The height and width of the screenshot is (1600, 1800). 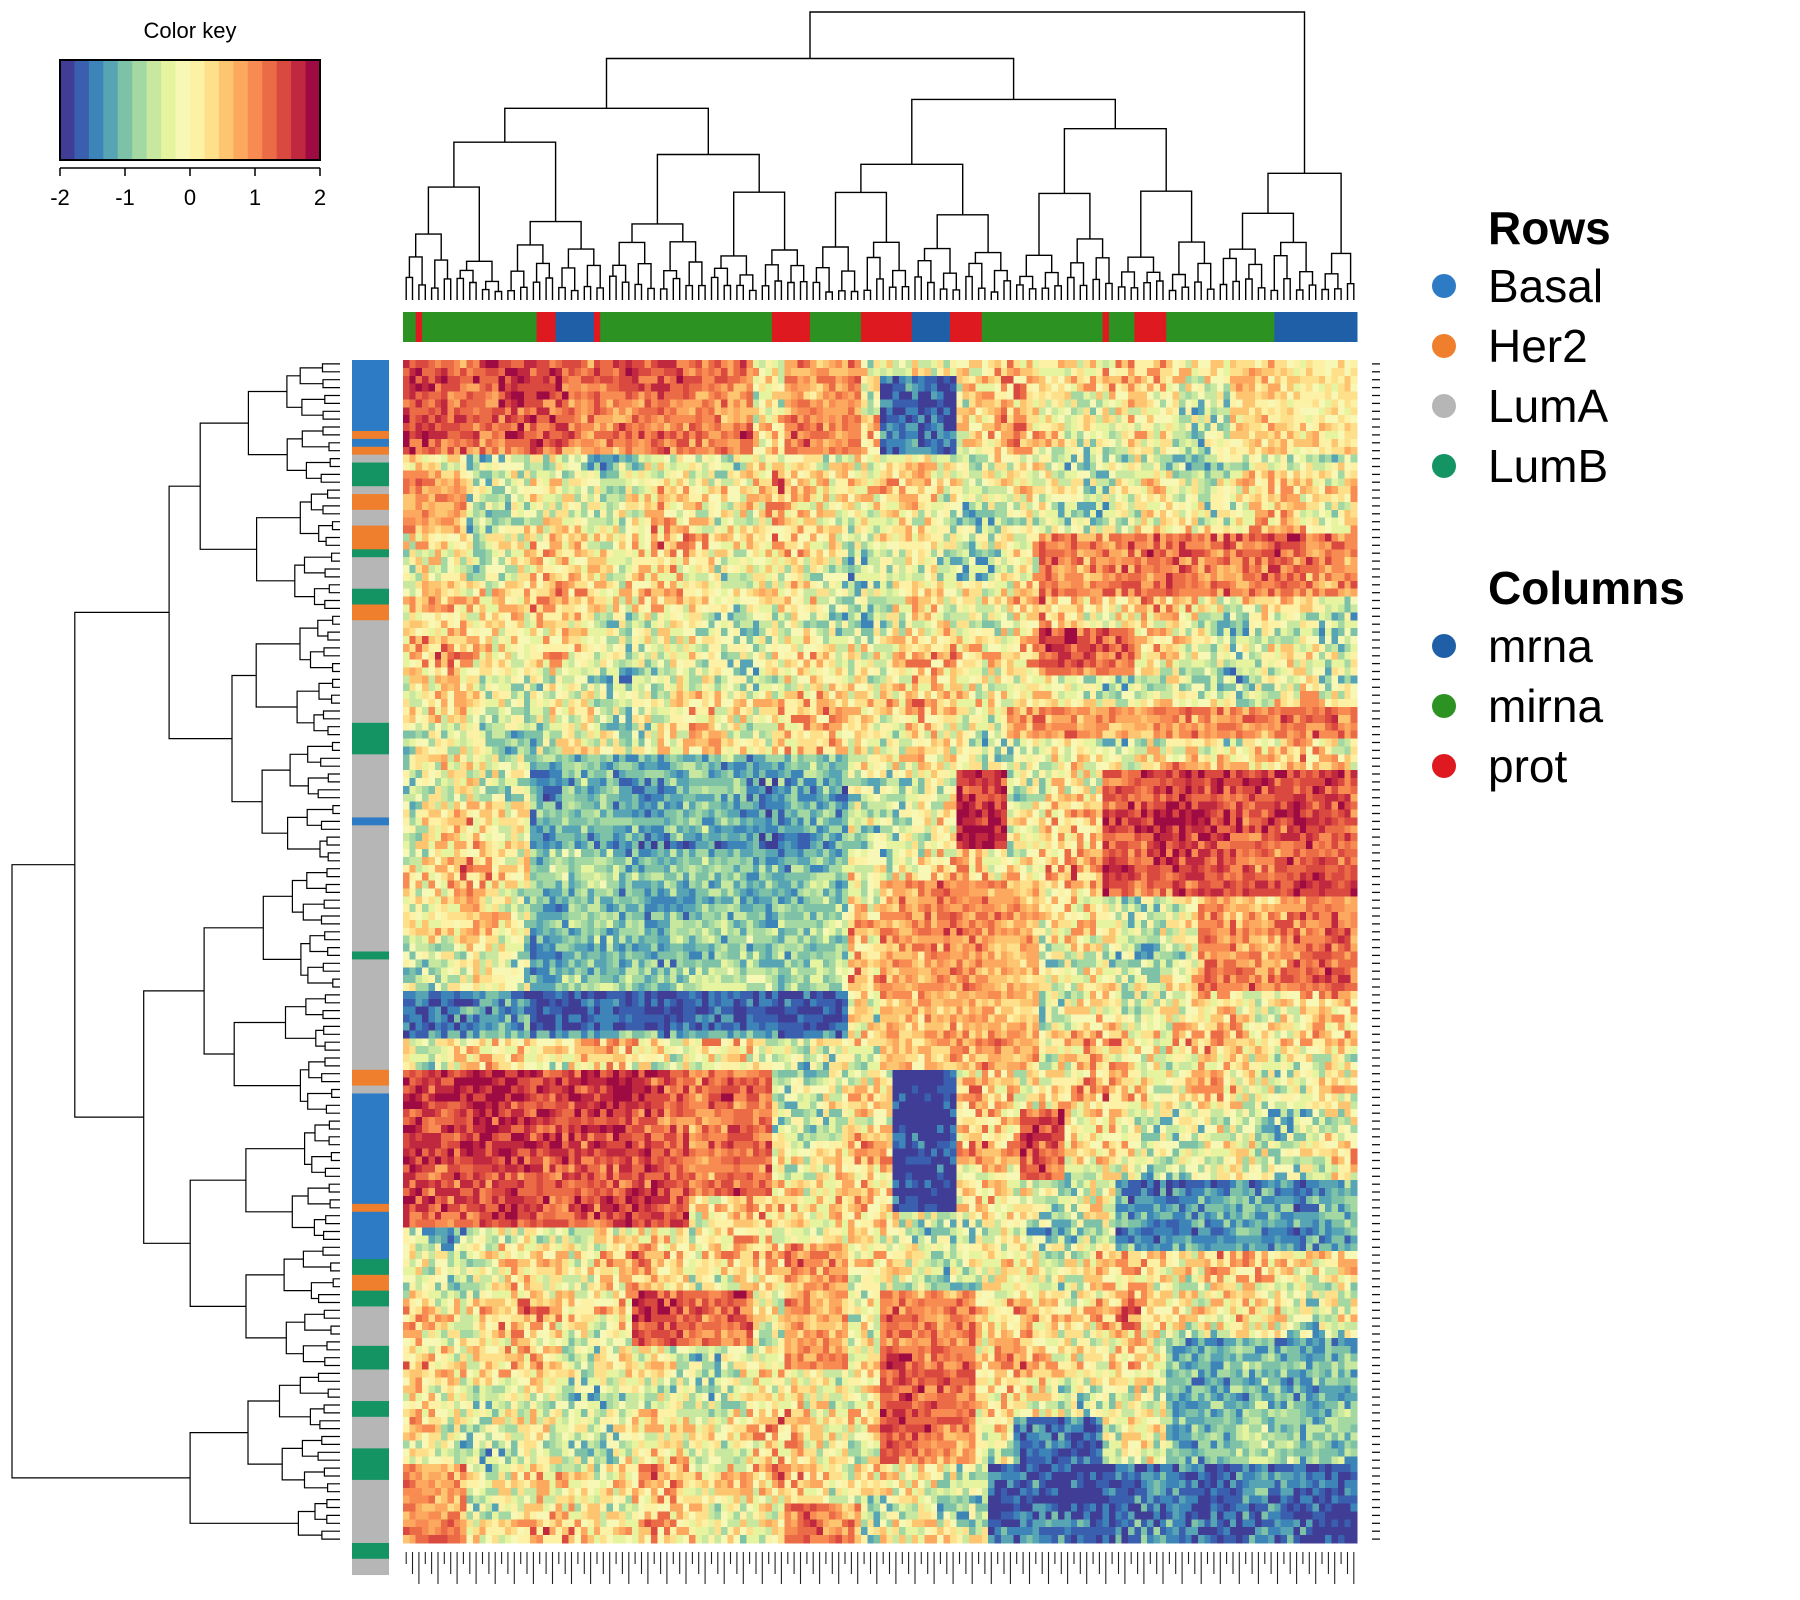 I want to click on row-side-block-her2, so click(x=370, y=435).